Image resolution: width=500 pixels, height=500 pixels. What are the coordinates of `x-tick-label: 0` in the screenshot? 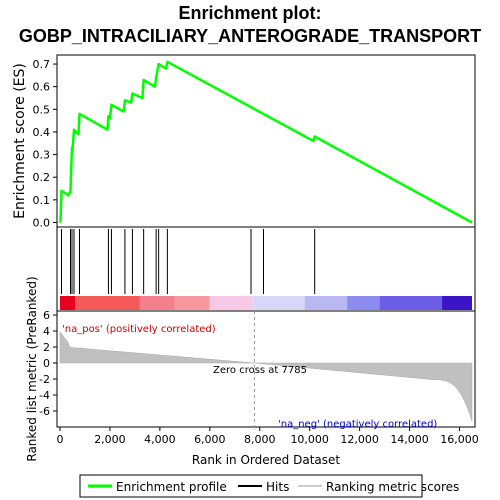 It's located at (60, 439).